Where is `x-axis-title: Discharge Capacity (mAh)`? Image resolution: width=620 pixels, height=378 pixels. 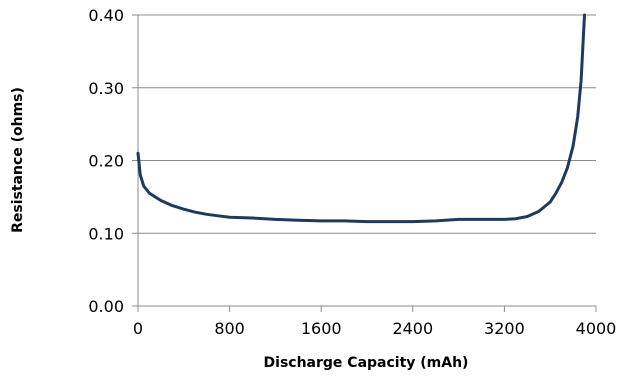
x-axis-title: Discharge Capacity (mAh) is located at coordinates (366, 363).